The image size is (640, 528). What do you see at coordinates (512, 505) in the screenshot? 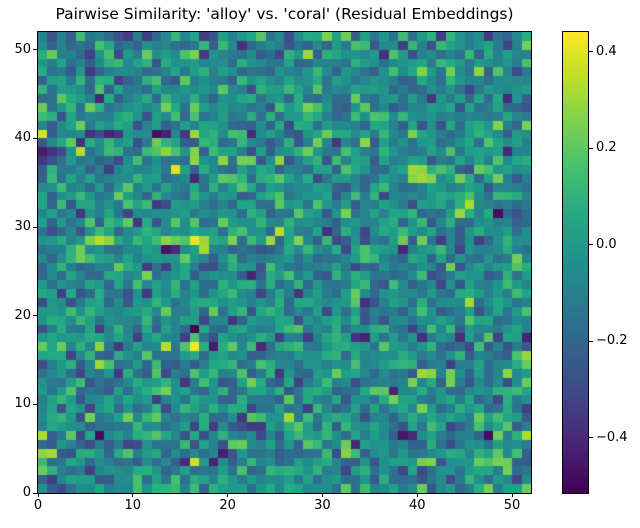
I see `x-tick-label: 50` at bounding box center [512, 505].